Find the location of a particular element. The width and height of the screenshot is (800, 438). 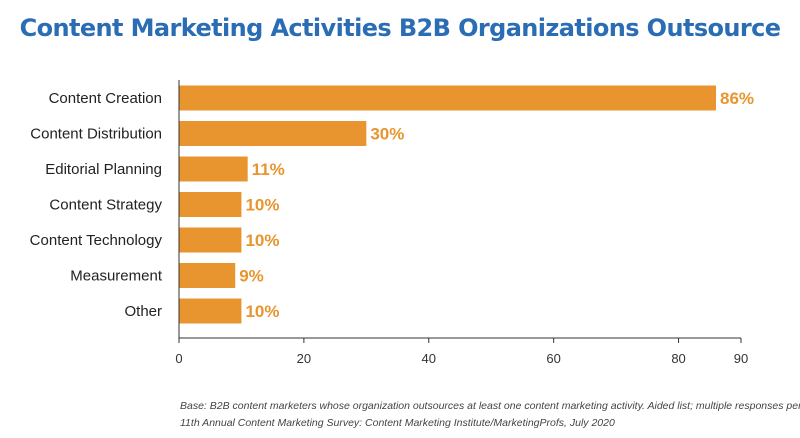

x-tick-label-80: 80 is located at coordinates (678, 358).